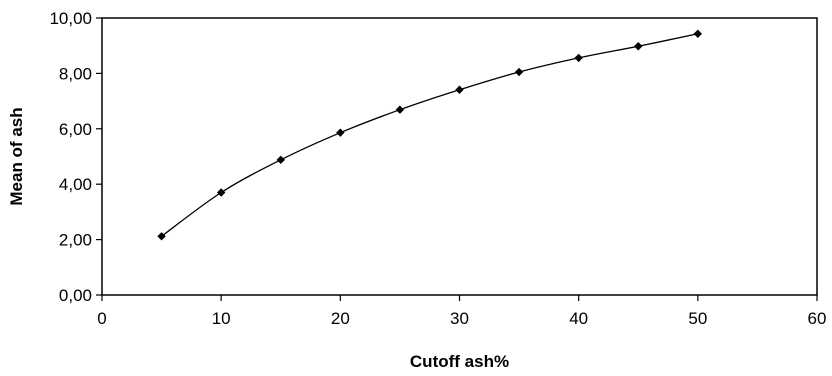 This screenshot has height=376, width=832. What do you see at coordinates (75, 184) in the screenshot?
I see `y-tick-label: 4,00` at bounding box center [75, 184].